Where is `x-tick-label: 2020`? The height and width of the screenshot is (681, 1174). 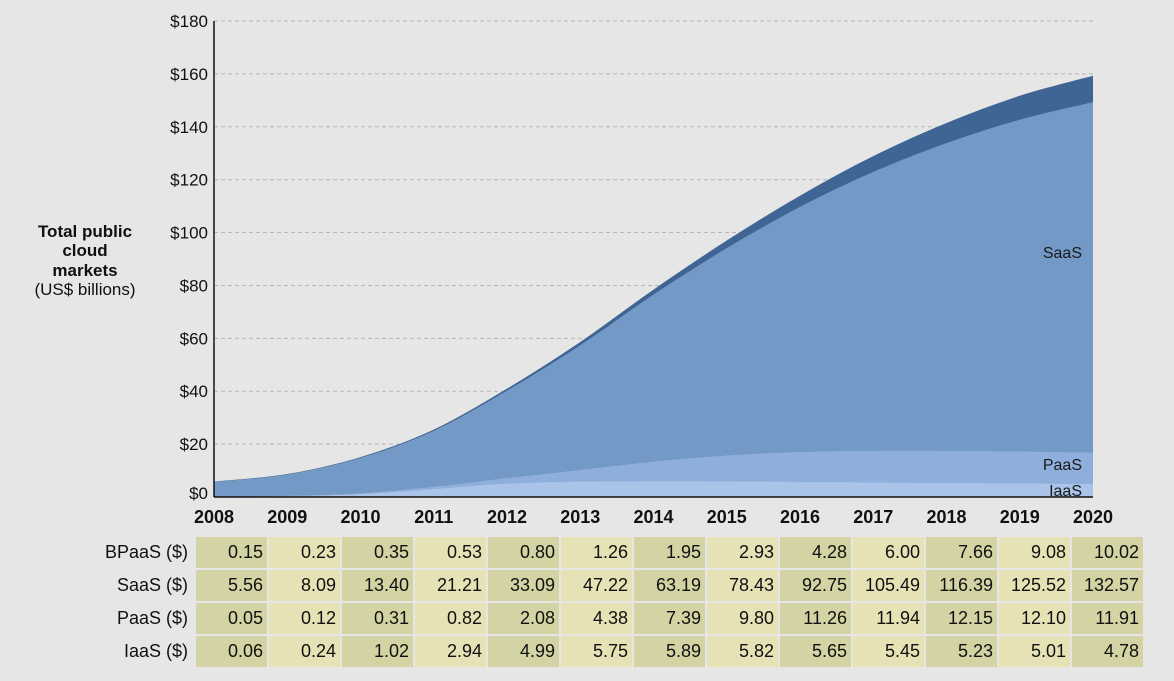 x-tick-label: 2020 is located at coordinates (1093, 517).